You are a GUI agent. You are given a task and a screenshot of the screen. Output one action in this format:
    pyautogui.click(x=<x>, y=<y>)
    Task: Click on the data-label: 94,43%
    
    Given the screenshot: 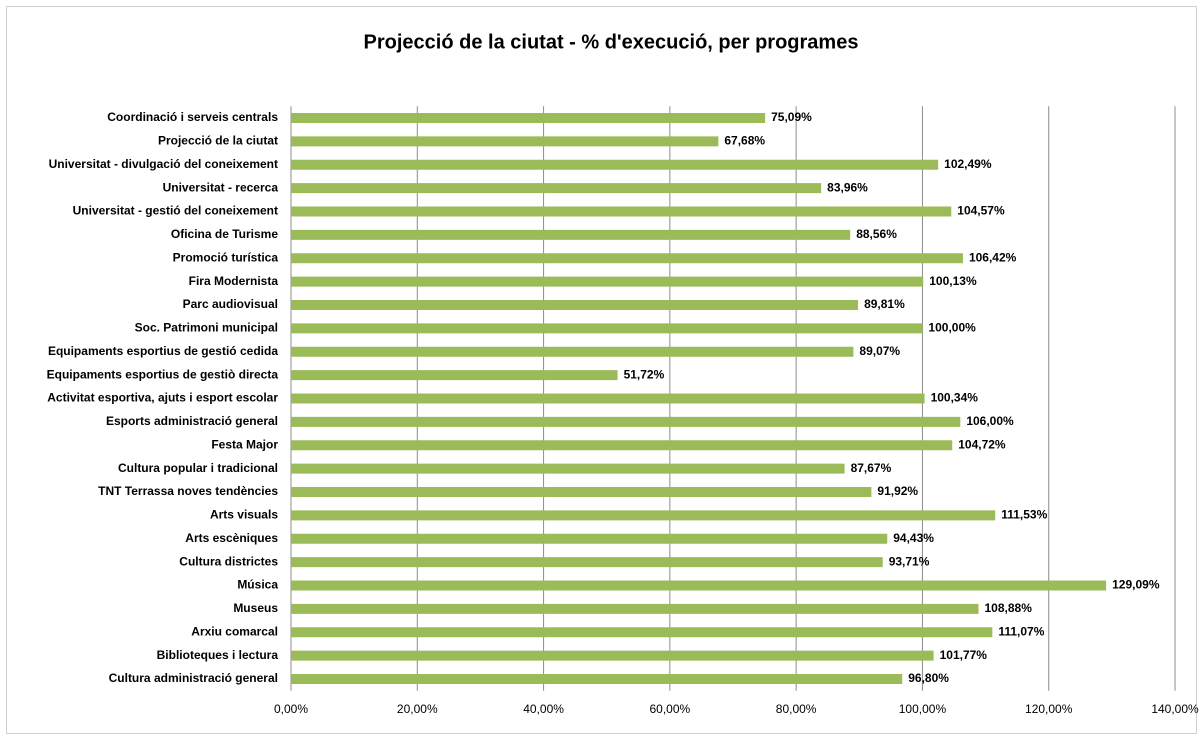 What is the action you would take?
    pyautogui.click(x=913, y=538)
    